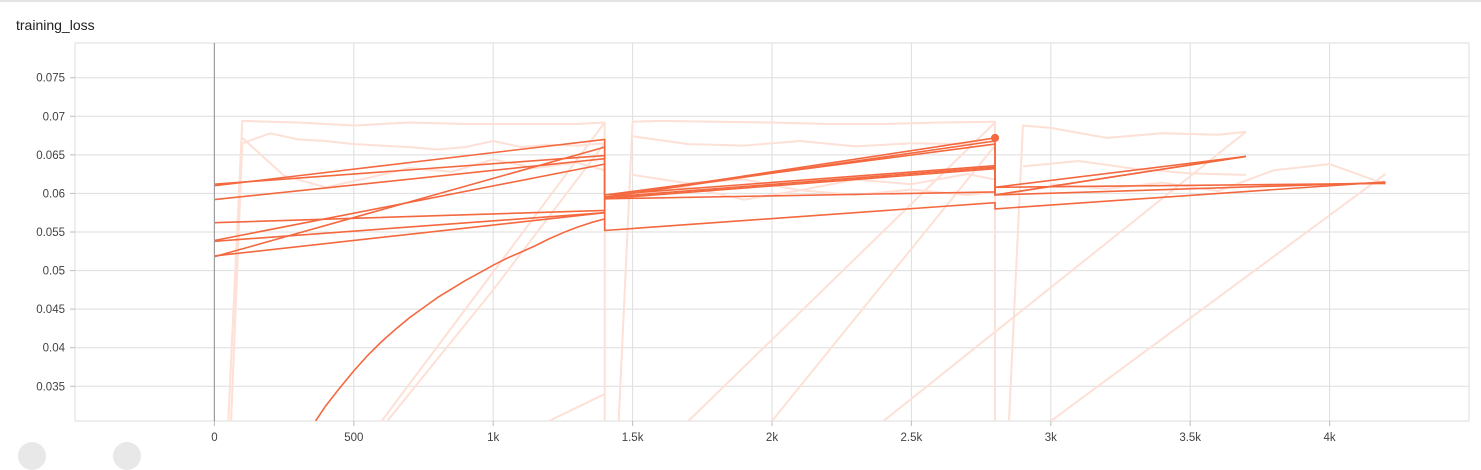 This screenshot has width=1481, height=470. Describe the element at coordinates (54, 272) in the screenshot. I see `y-tick-label: 0.05` at that location.